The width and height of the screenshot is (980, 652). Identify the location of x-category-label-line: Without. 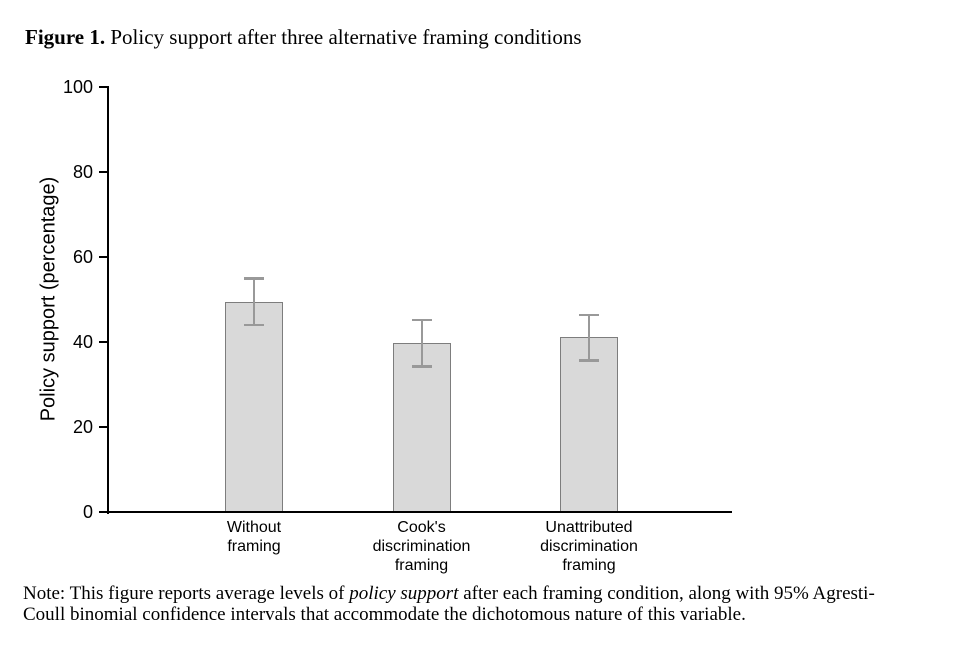
(254, 527).